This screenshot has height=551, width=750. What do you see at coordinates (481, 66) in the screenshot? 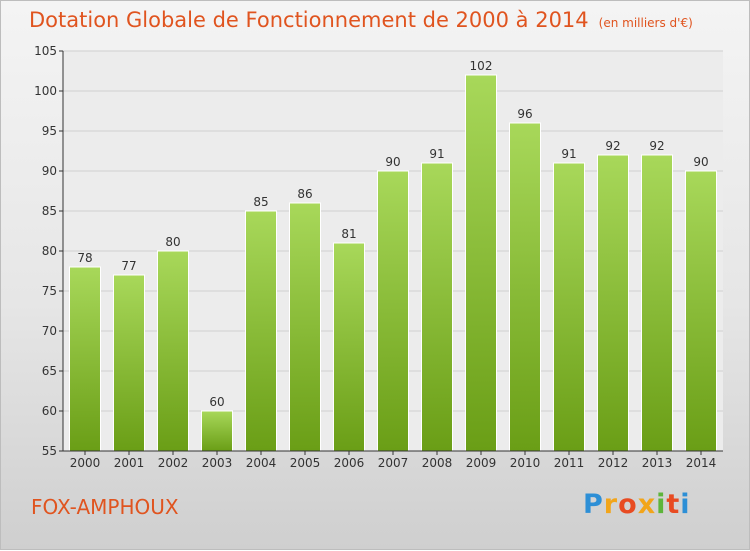
I see `data-label-2009: 102` at bounding box center [481, 66].